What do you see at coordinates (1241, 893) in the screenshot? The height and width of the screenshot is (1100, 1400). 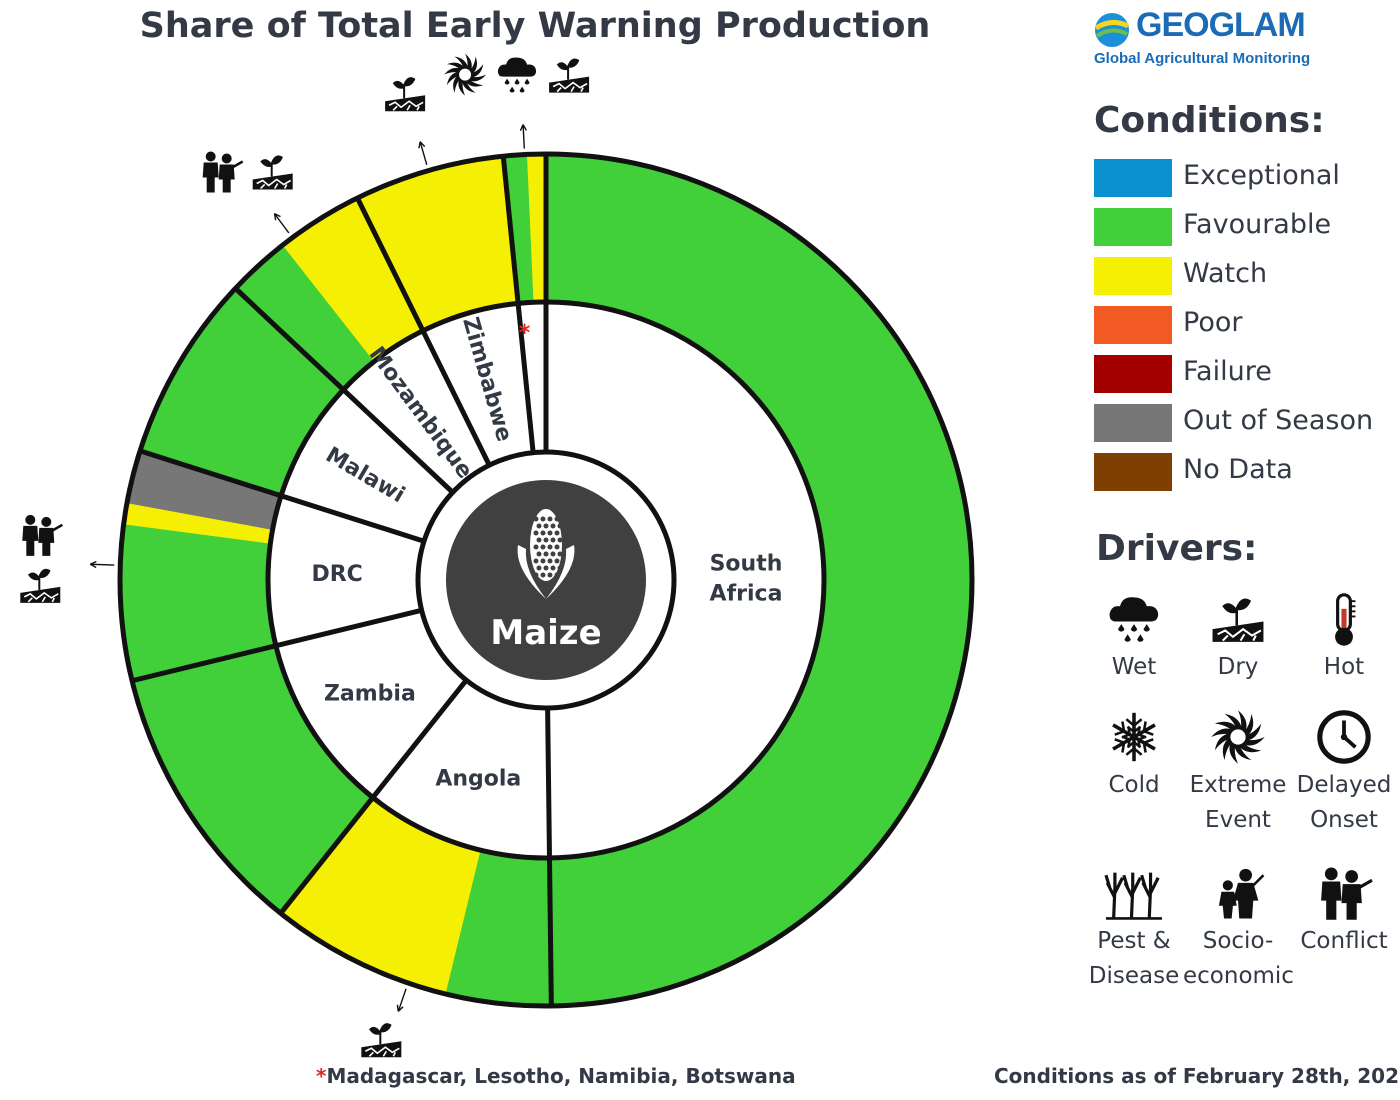 I see `socio-economic-icon` at bounding box center [1241, 893].